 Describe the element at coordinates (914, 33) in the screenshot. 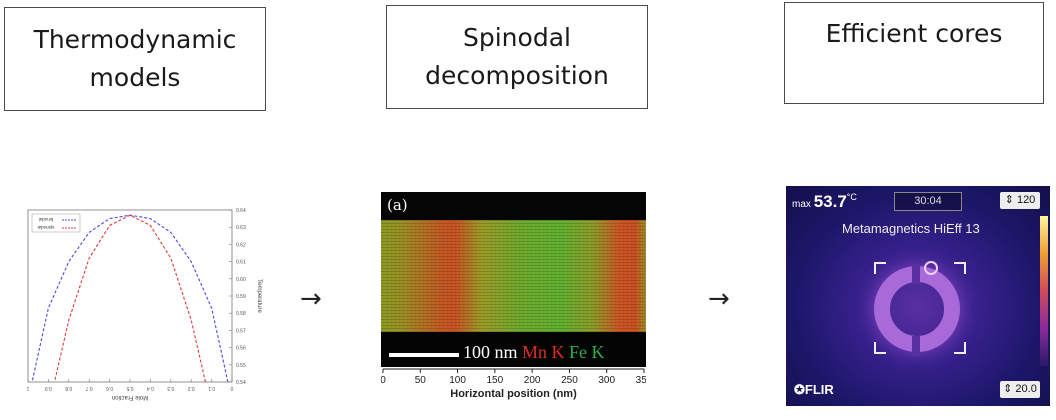

I see `box-label-line1: Efficient cores` at that location.